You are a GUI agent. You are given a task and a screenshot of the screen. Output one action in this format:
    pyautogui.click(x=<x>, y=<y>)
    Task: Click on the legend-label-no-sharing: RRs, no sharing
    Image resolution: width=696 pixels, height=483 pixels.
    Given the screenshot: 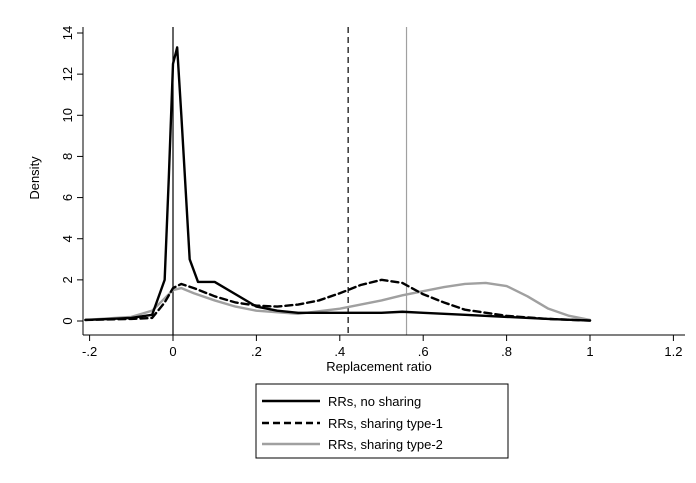 What is the action you would take?
    pyautogui.click(x=374, y=401)
    